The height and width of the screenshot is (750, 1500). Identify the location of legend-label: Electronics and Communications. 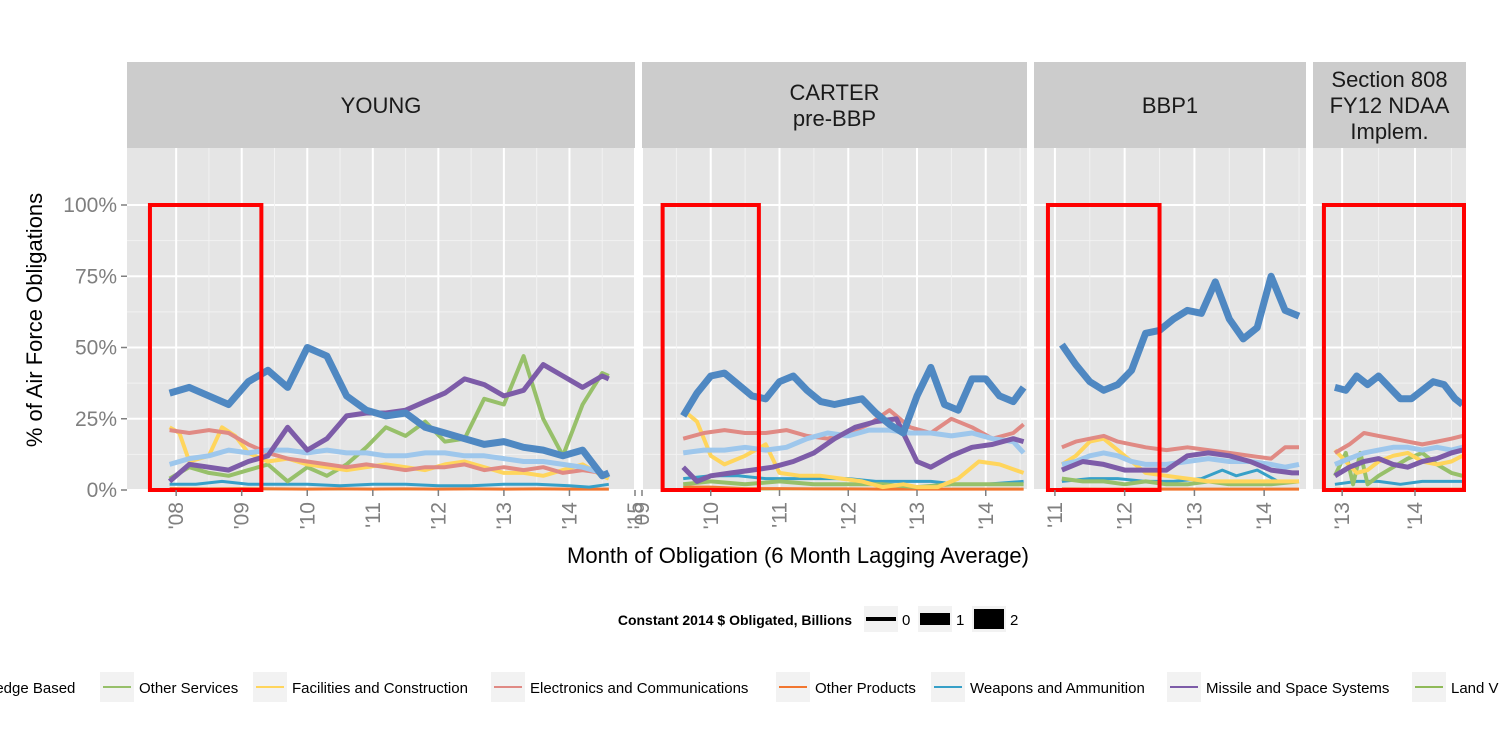
(639, 688).